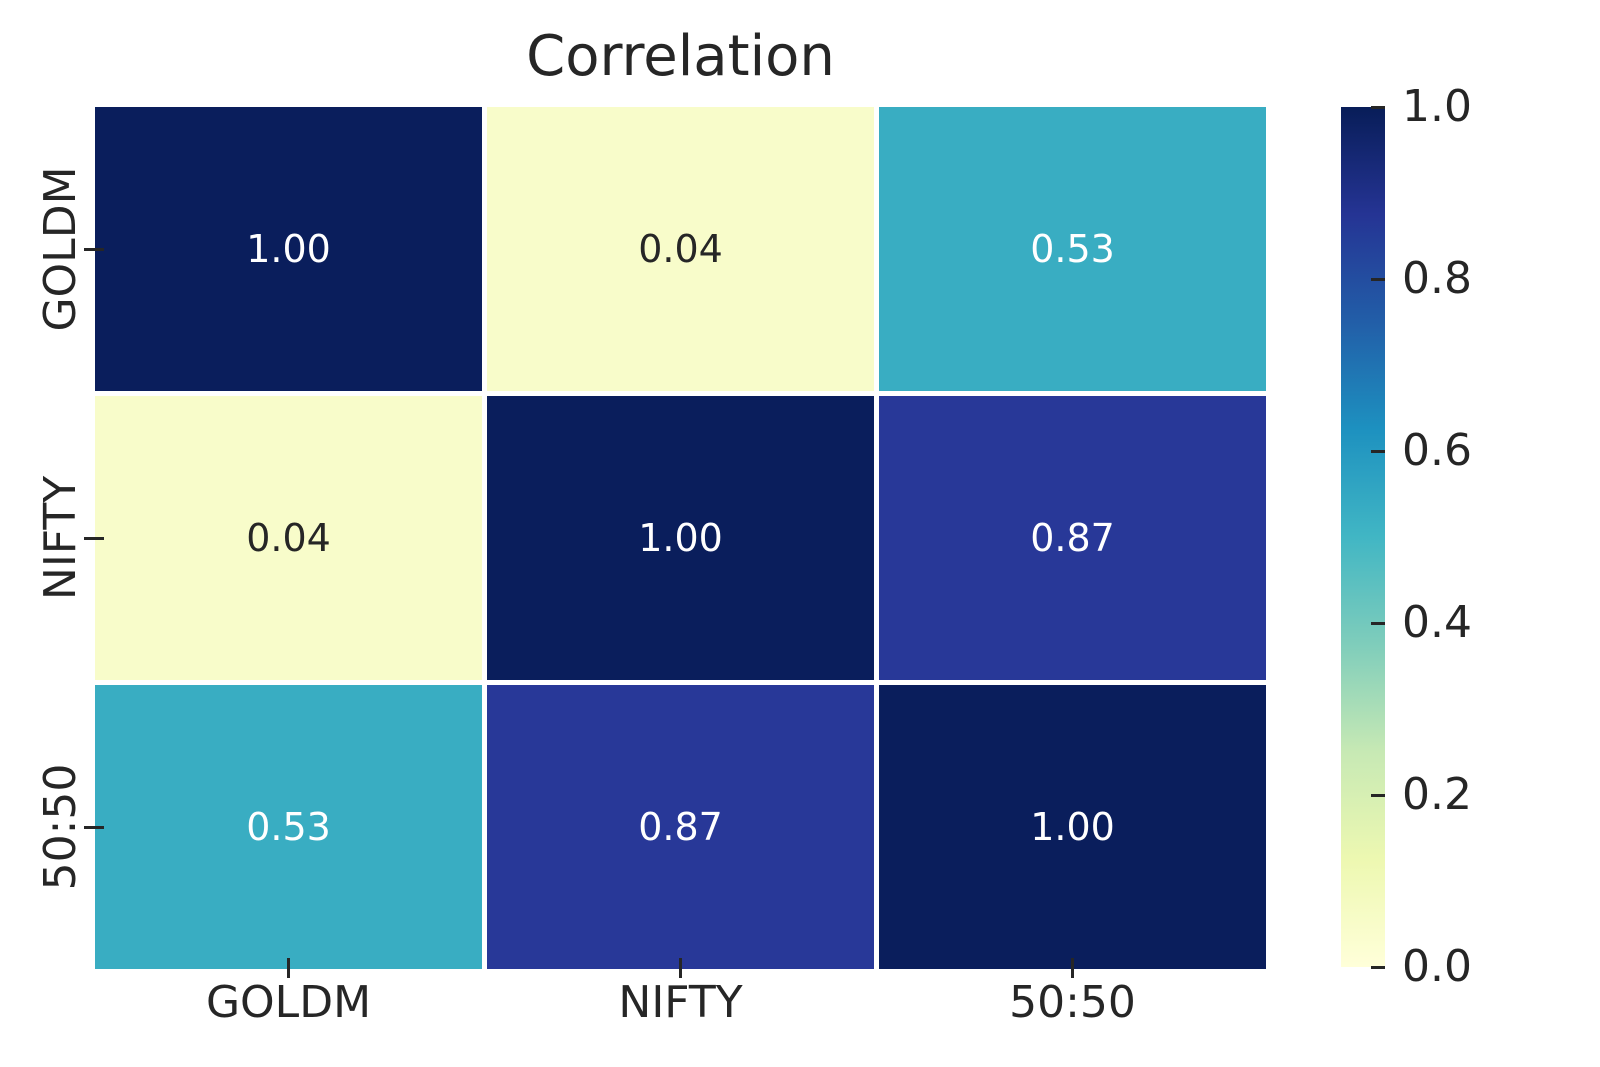 The image size is (1600, 1067). What do you see at coordinates (1437, 278) in the screenshot?
I see `colorbar-tick-label: 0.8` at bounding box center [1437, 278].